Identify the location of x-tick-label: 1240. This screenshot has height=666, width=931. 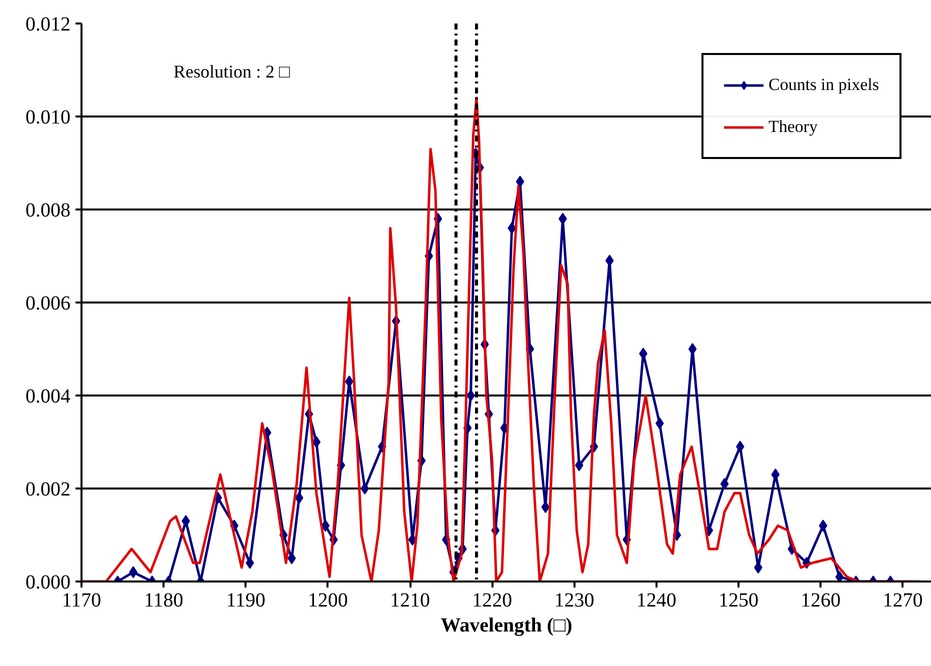
(656, 601).